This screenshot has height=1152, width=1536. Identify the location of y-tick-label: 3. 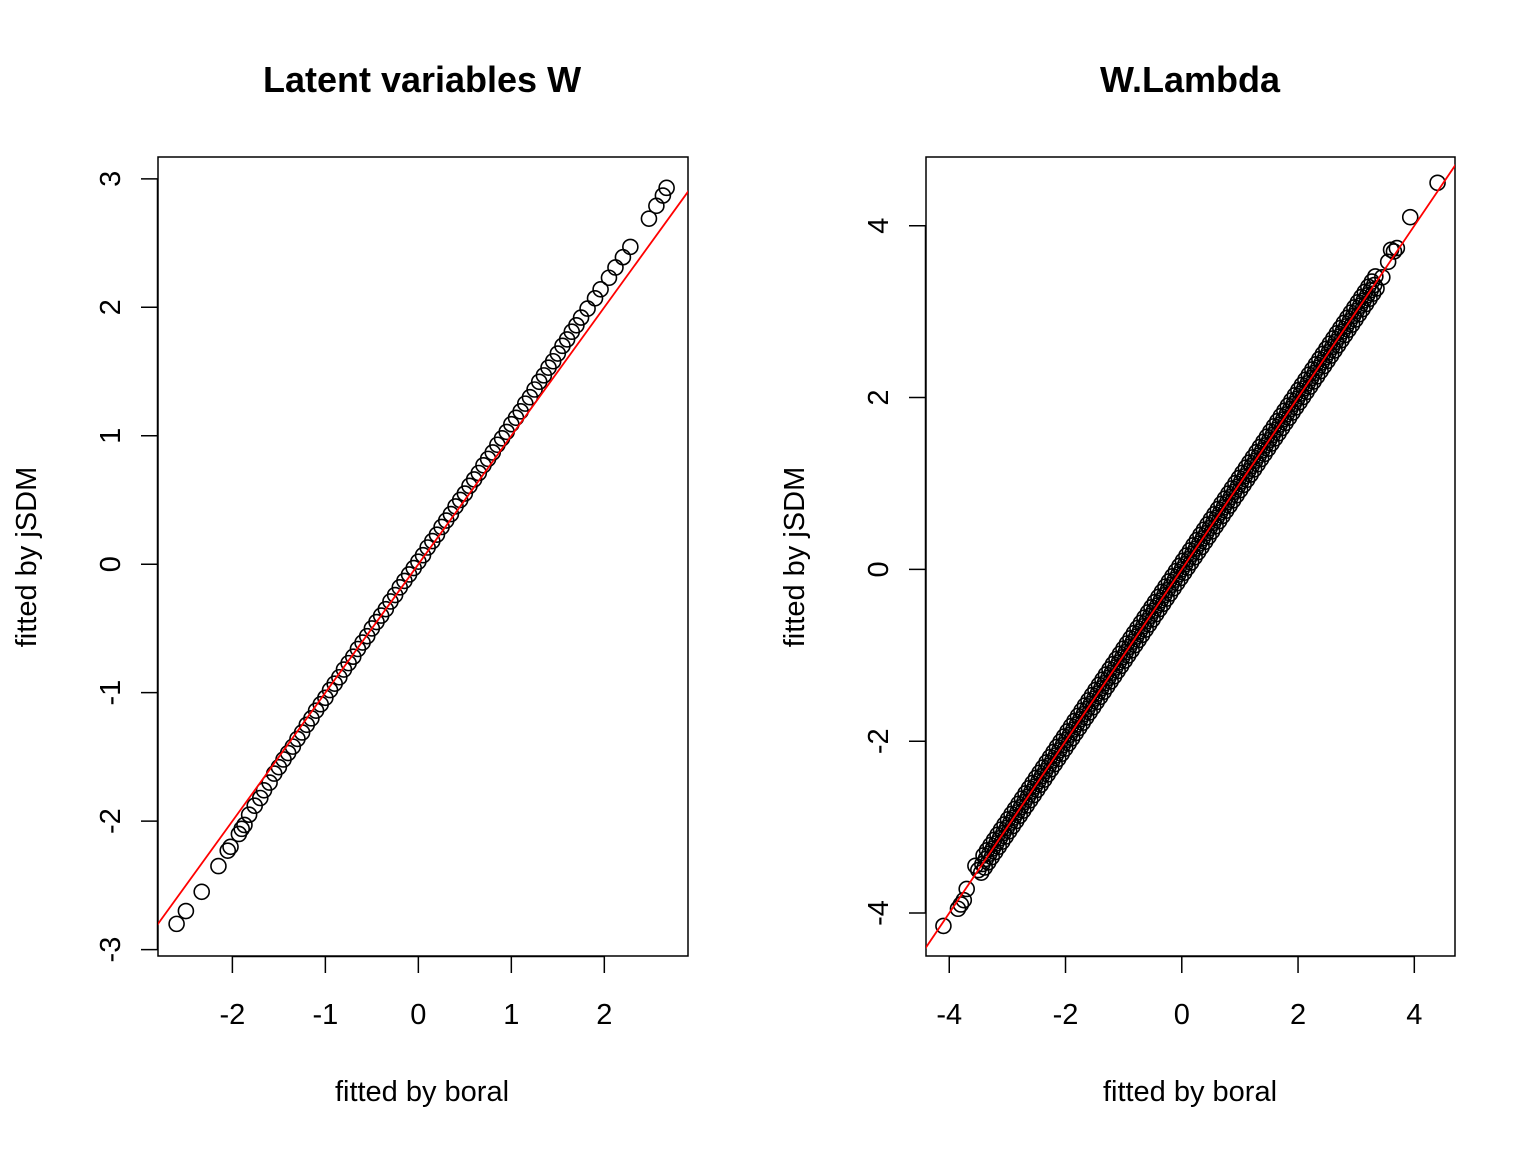
(111, 179).